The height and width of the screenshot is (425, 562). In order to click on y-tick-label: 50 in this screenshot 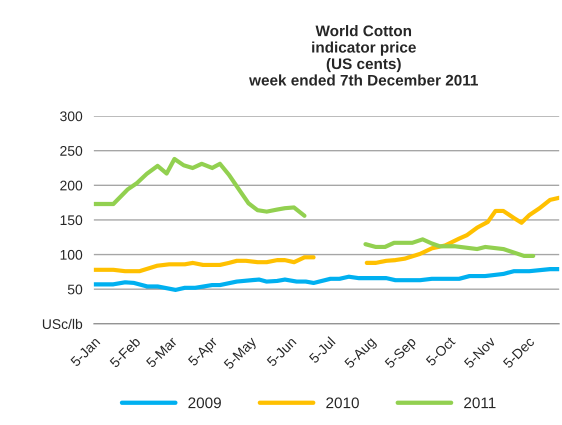, I will do `click(75, 289)`.